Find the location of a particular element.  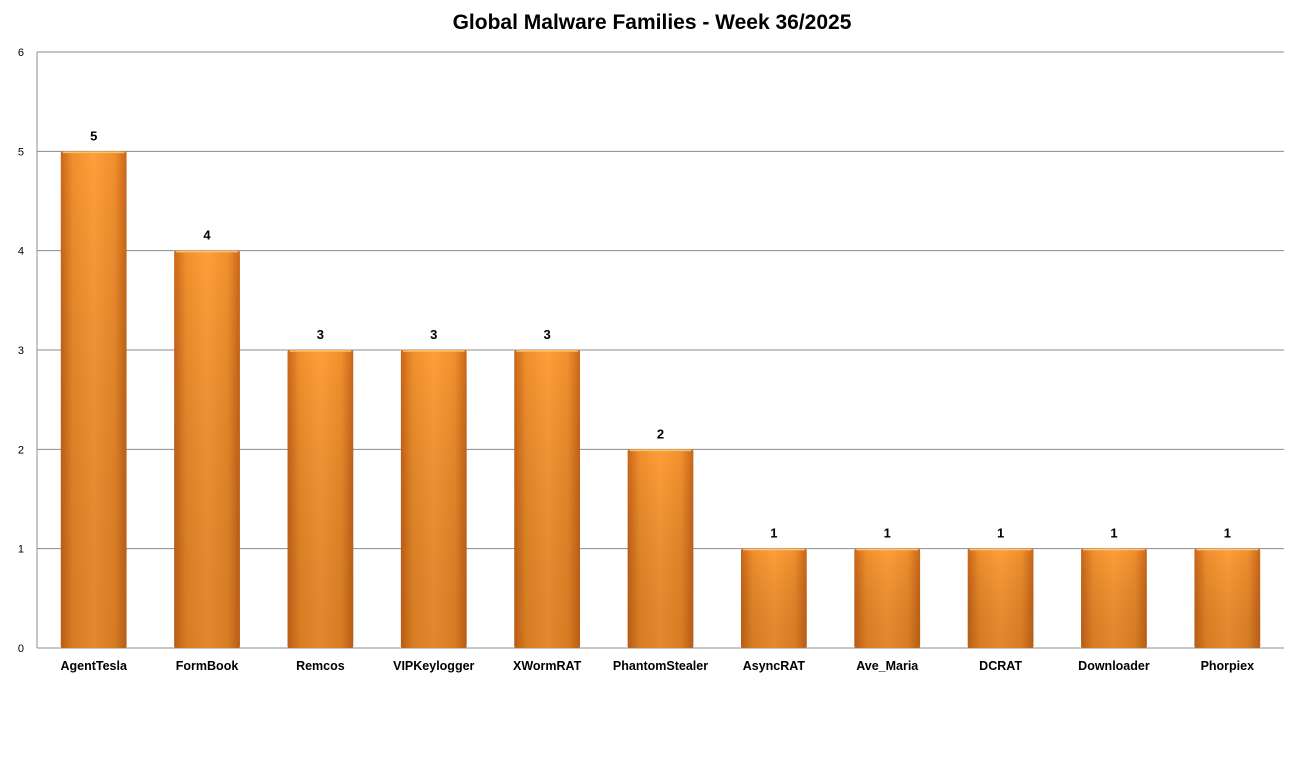

data-label: 4 is located at coordinates (207, 235).